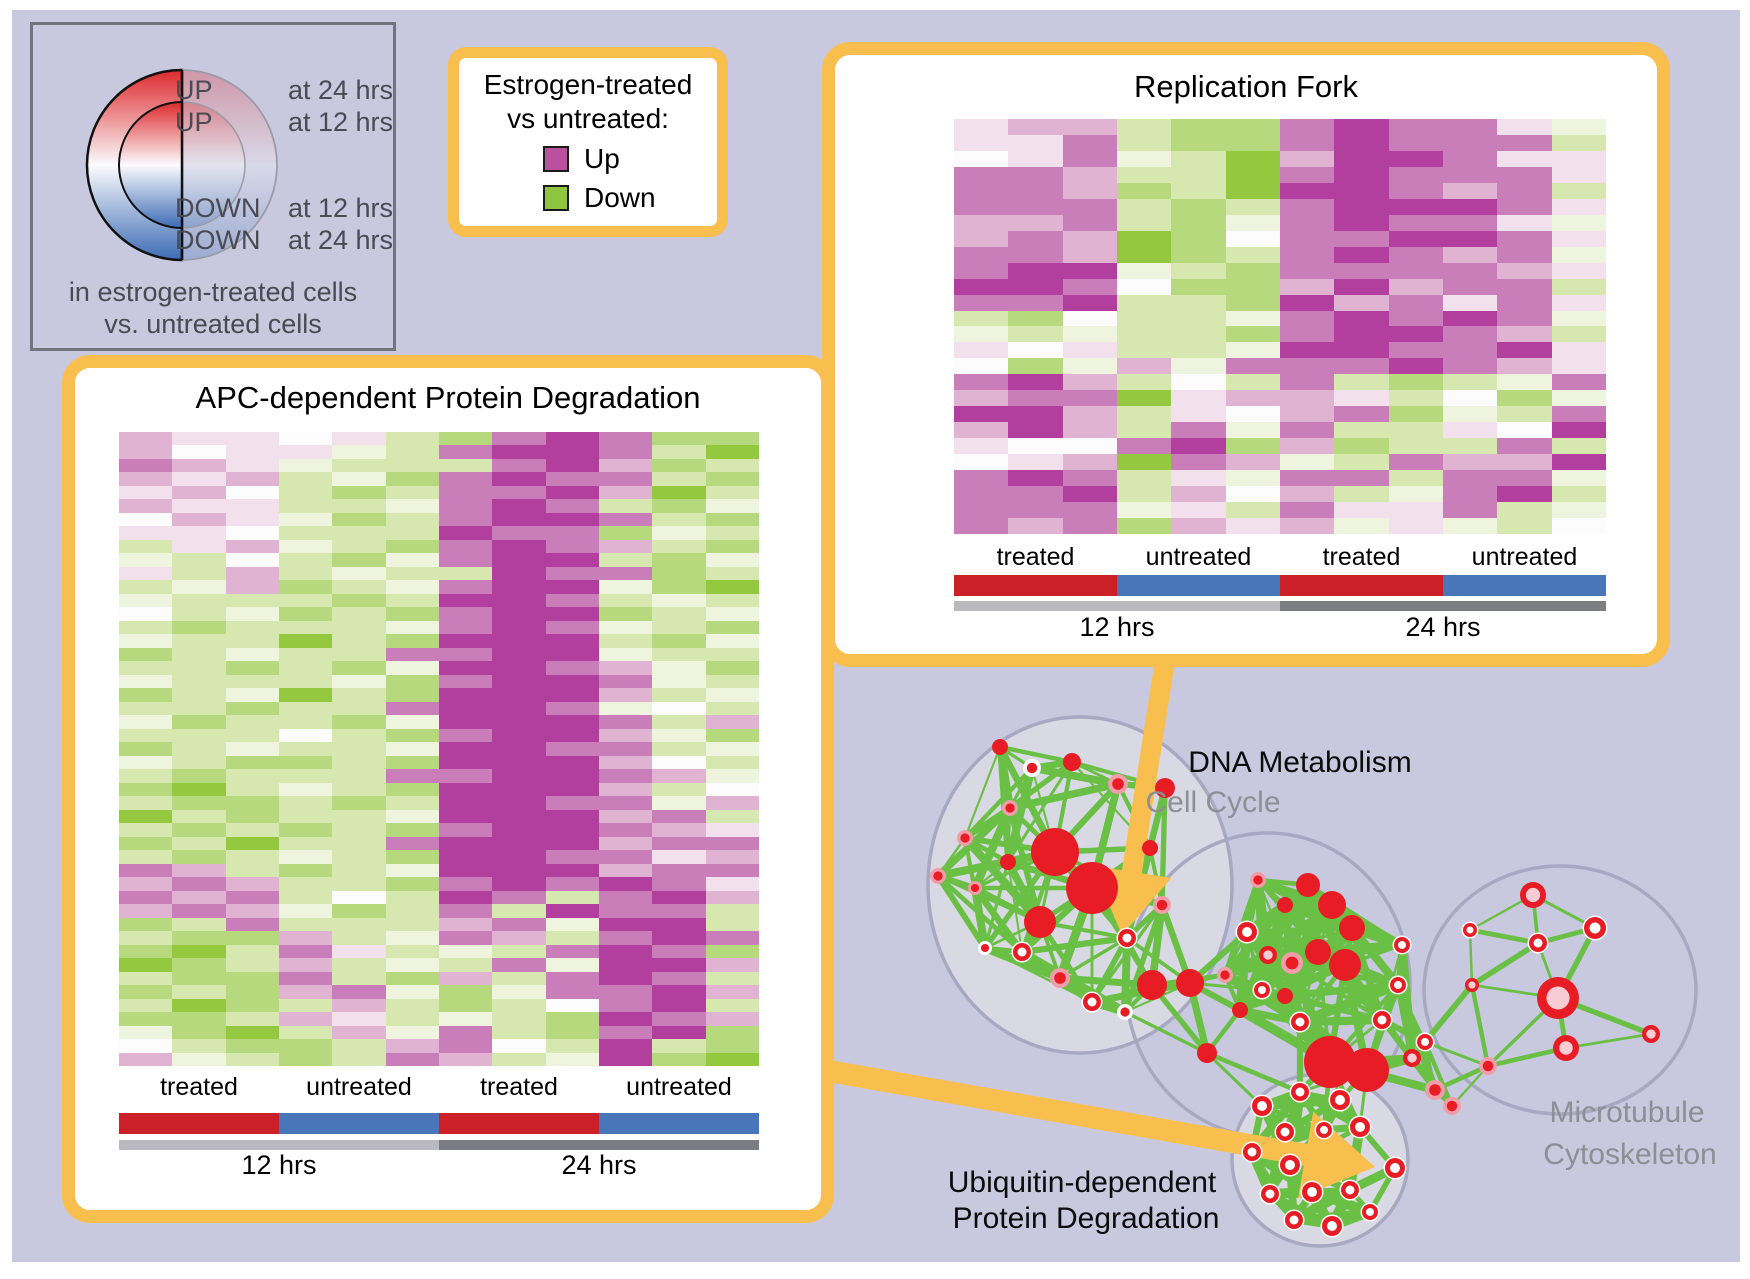  Describe the element at coordinates (1299, 762) in the screenshot. I see `cluster-label: DNA Metabolism` at that location.